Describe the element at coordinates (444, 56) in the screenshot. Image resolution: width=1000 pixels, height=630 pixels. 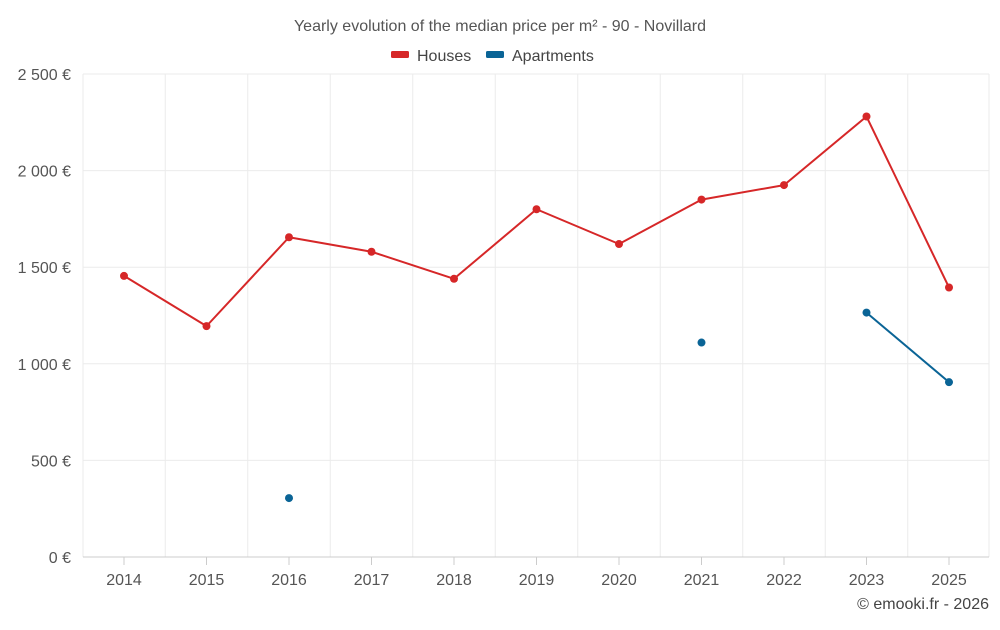
I see `legend-label-houses: Houses` at that location.